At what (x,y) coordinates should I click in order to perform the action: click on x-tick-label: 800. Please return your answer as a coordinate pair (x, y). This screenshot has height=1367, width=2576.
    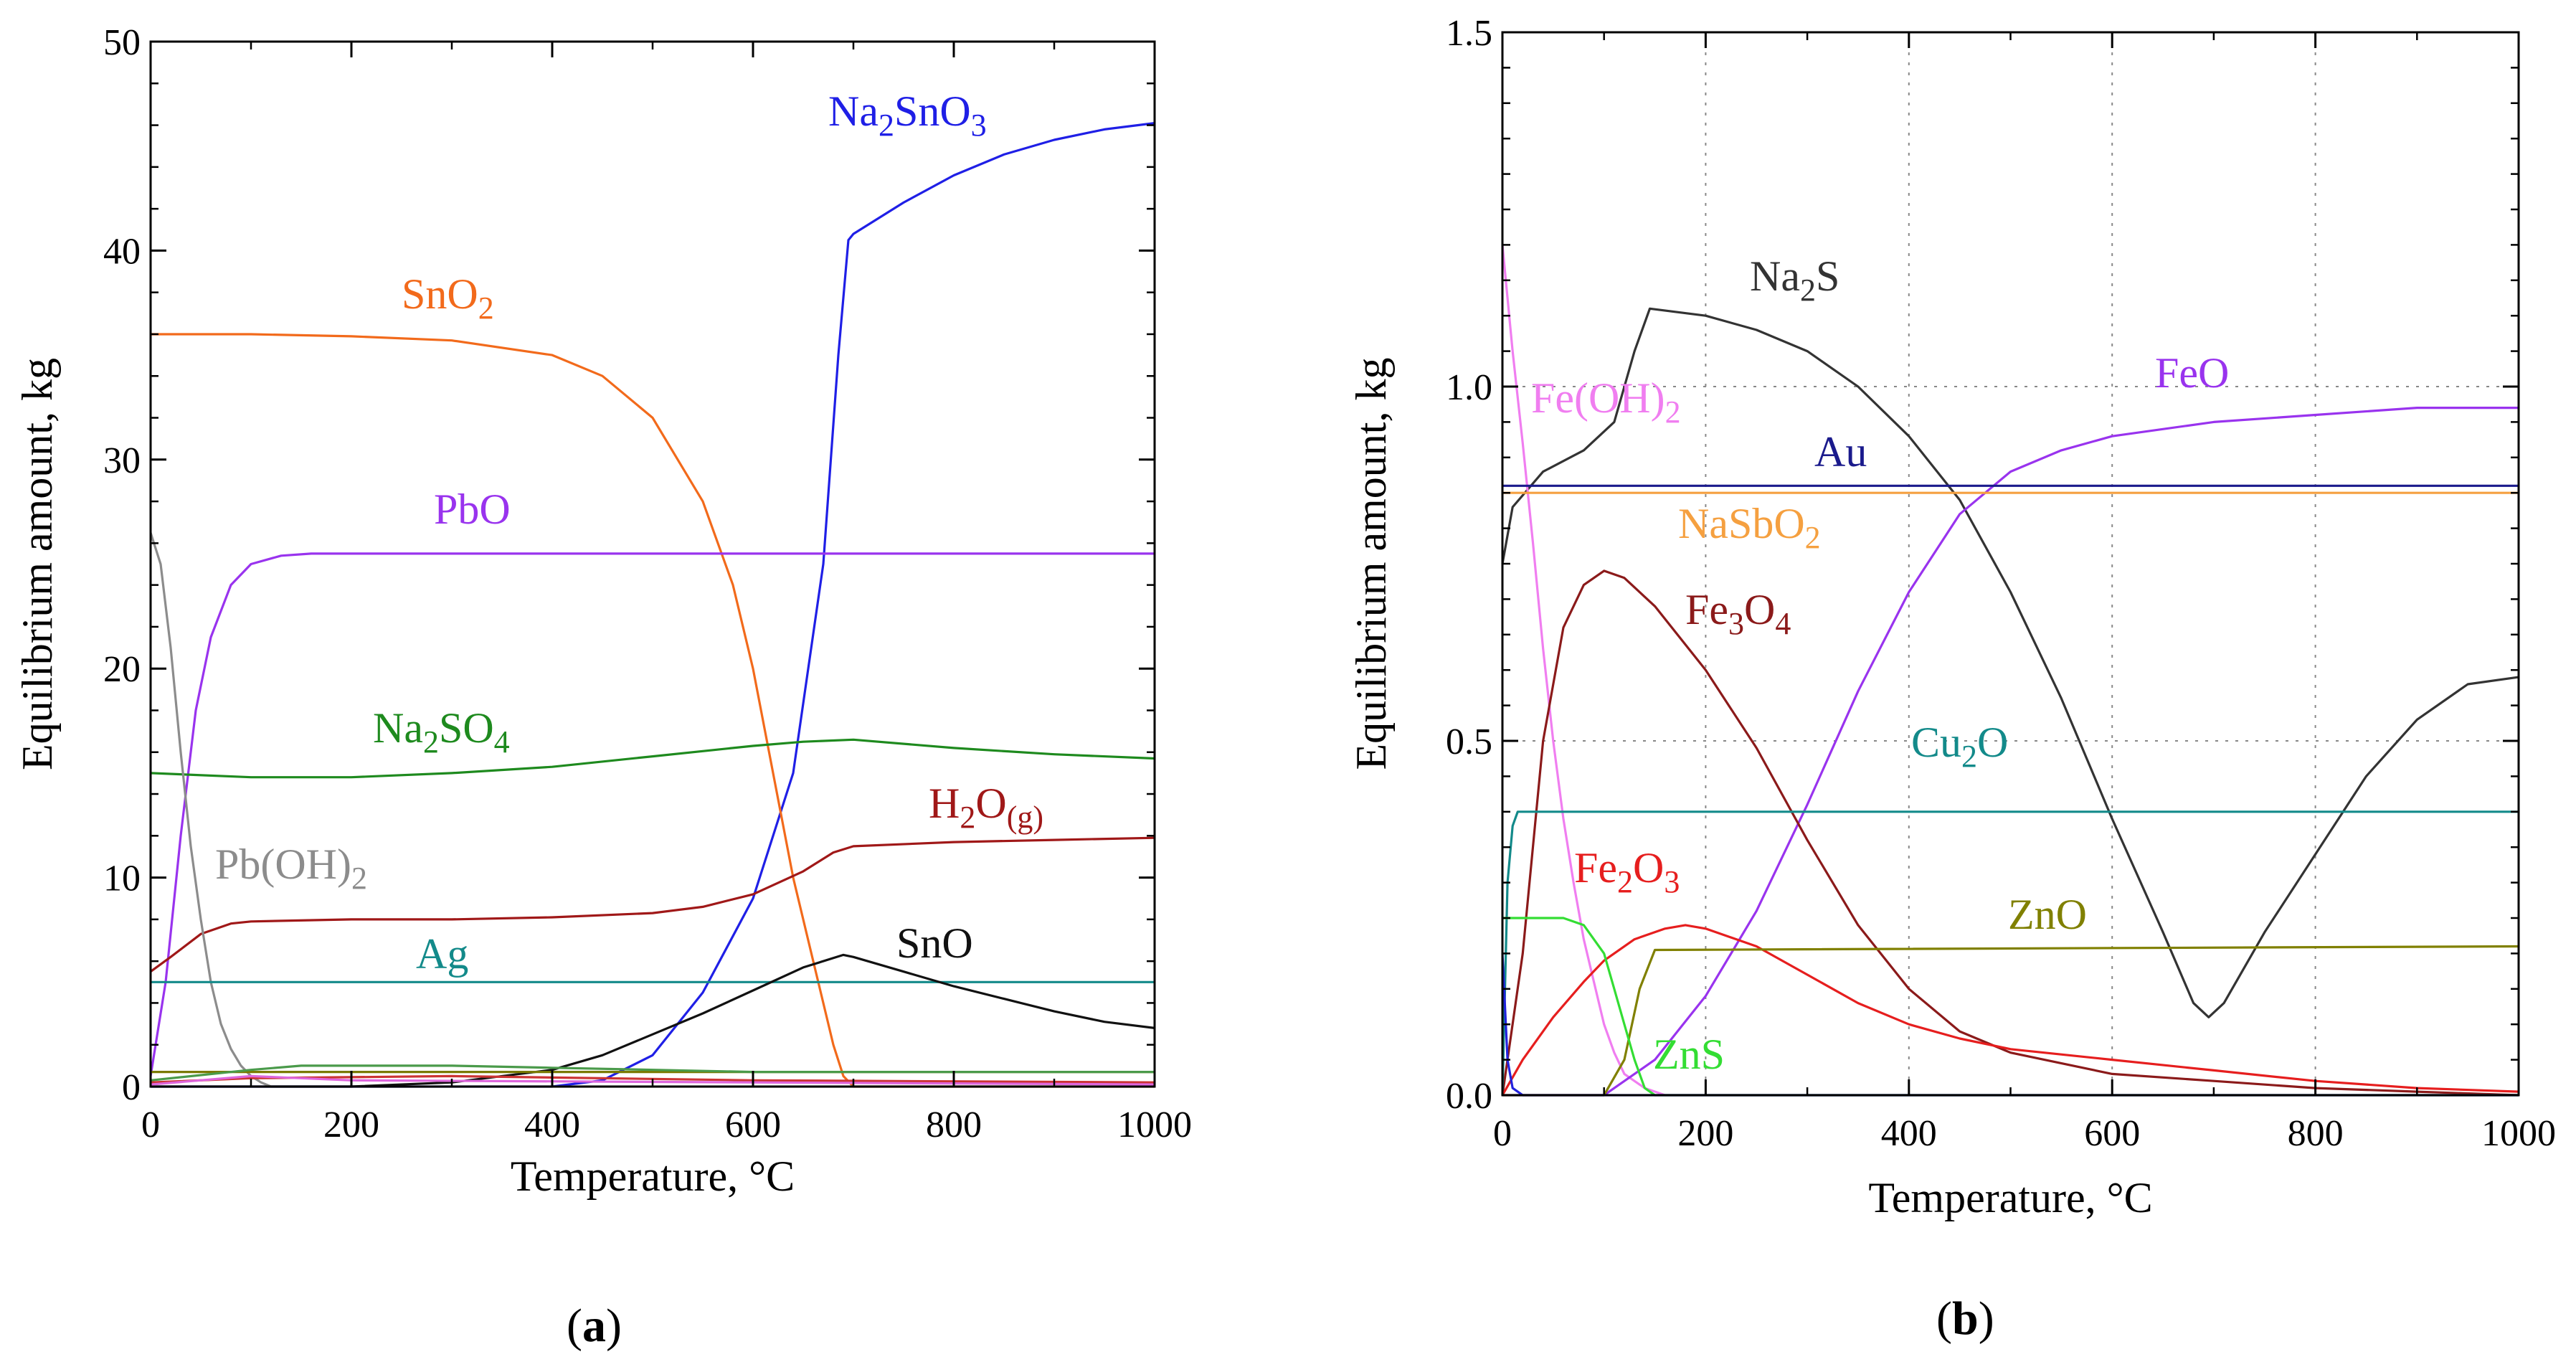
    Looking at the image, I should click on (2316, 1133).